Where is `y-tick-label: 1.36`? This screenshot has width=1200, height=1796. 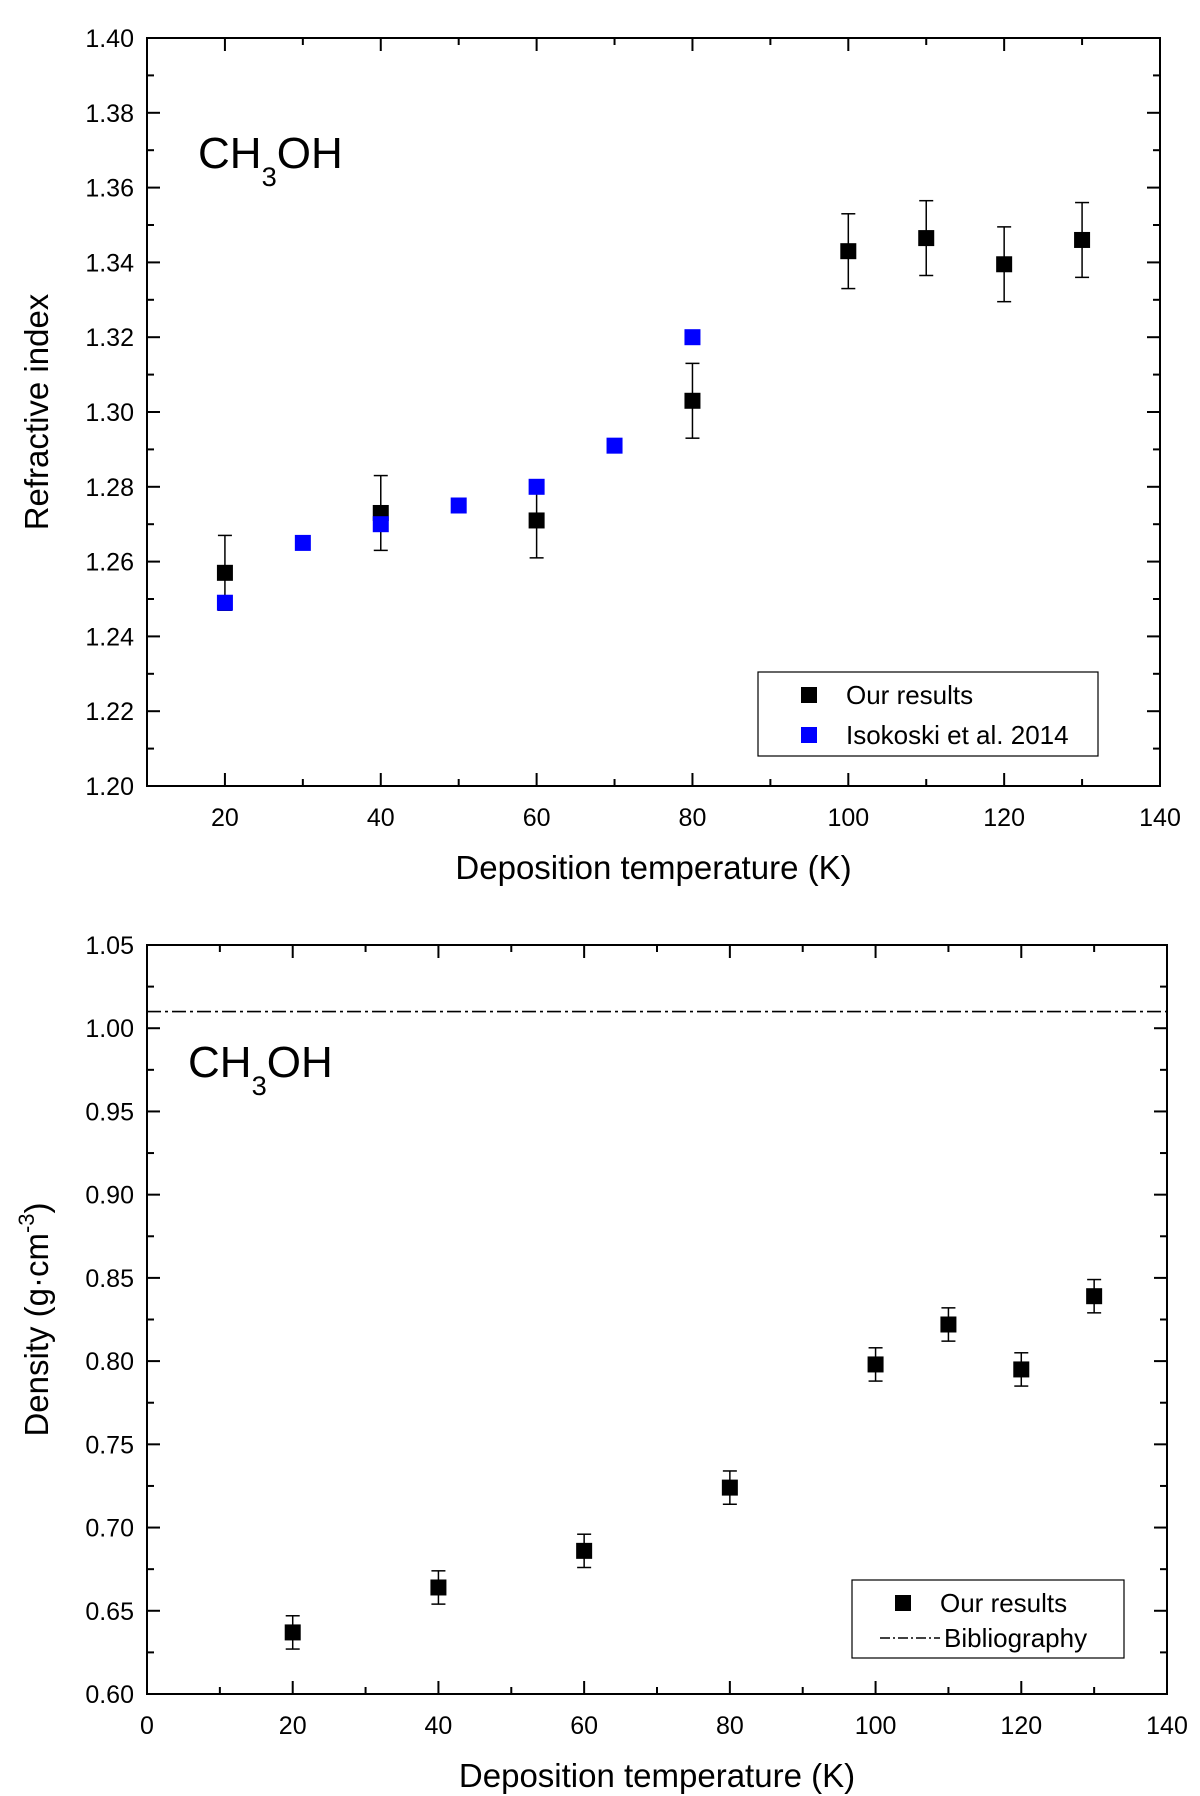
y-tick-label: 1.36 is located at coordinates (109, 189).